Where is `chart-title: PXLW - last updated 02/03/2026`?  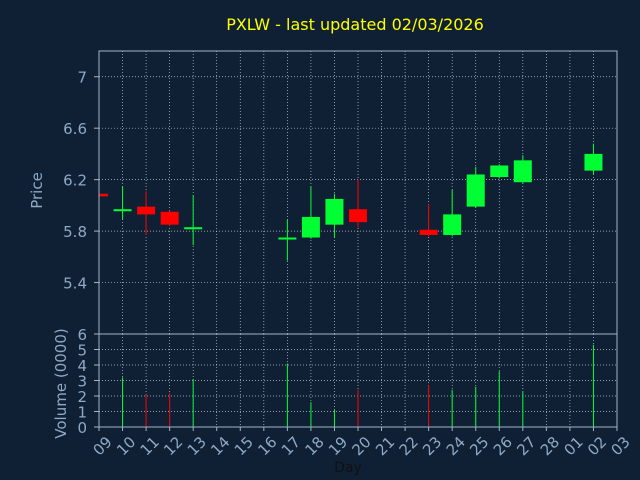
chart-title: PXLW - last updated 02/03/2026 is located at coordinates (355, 24).